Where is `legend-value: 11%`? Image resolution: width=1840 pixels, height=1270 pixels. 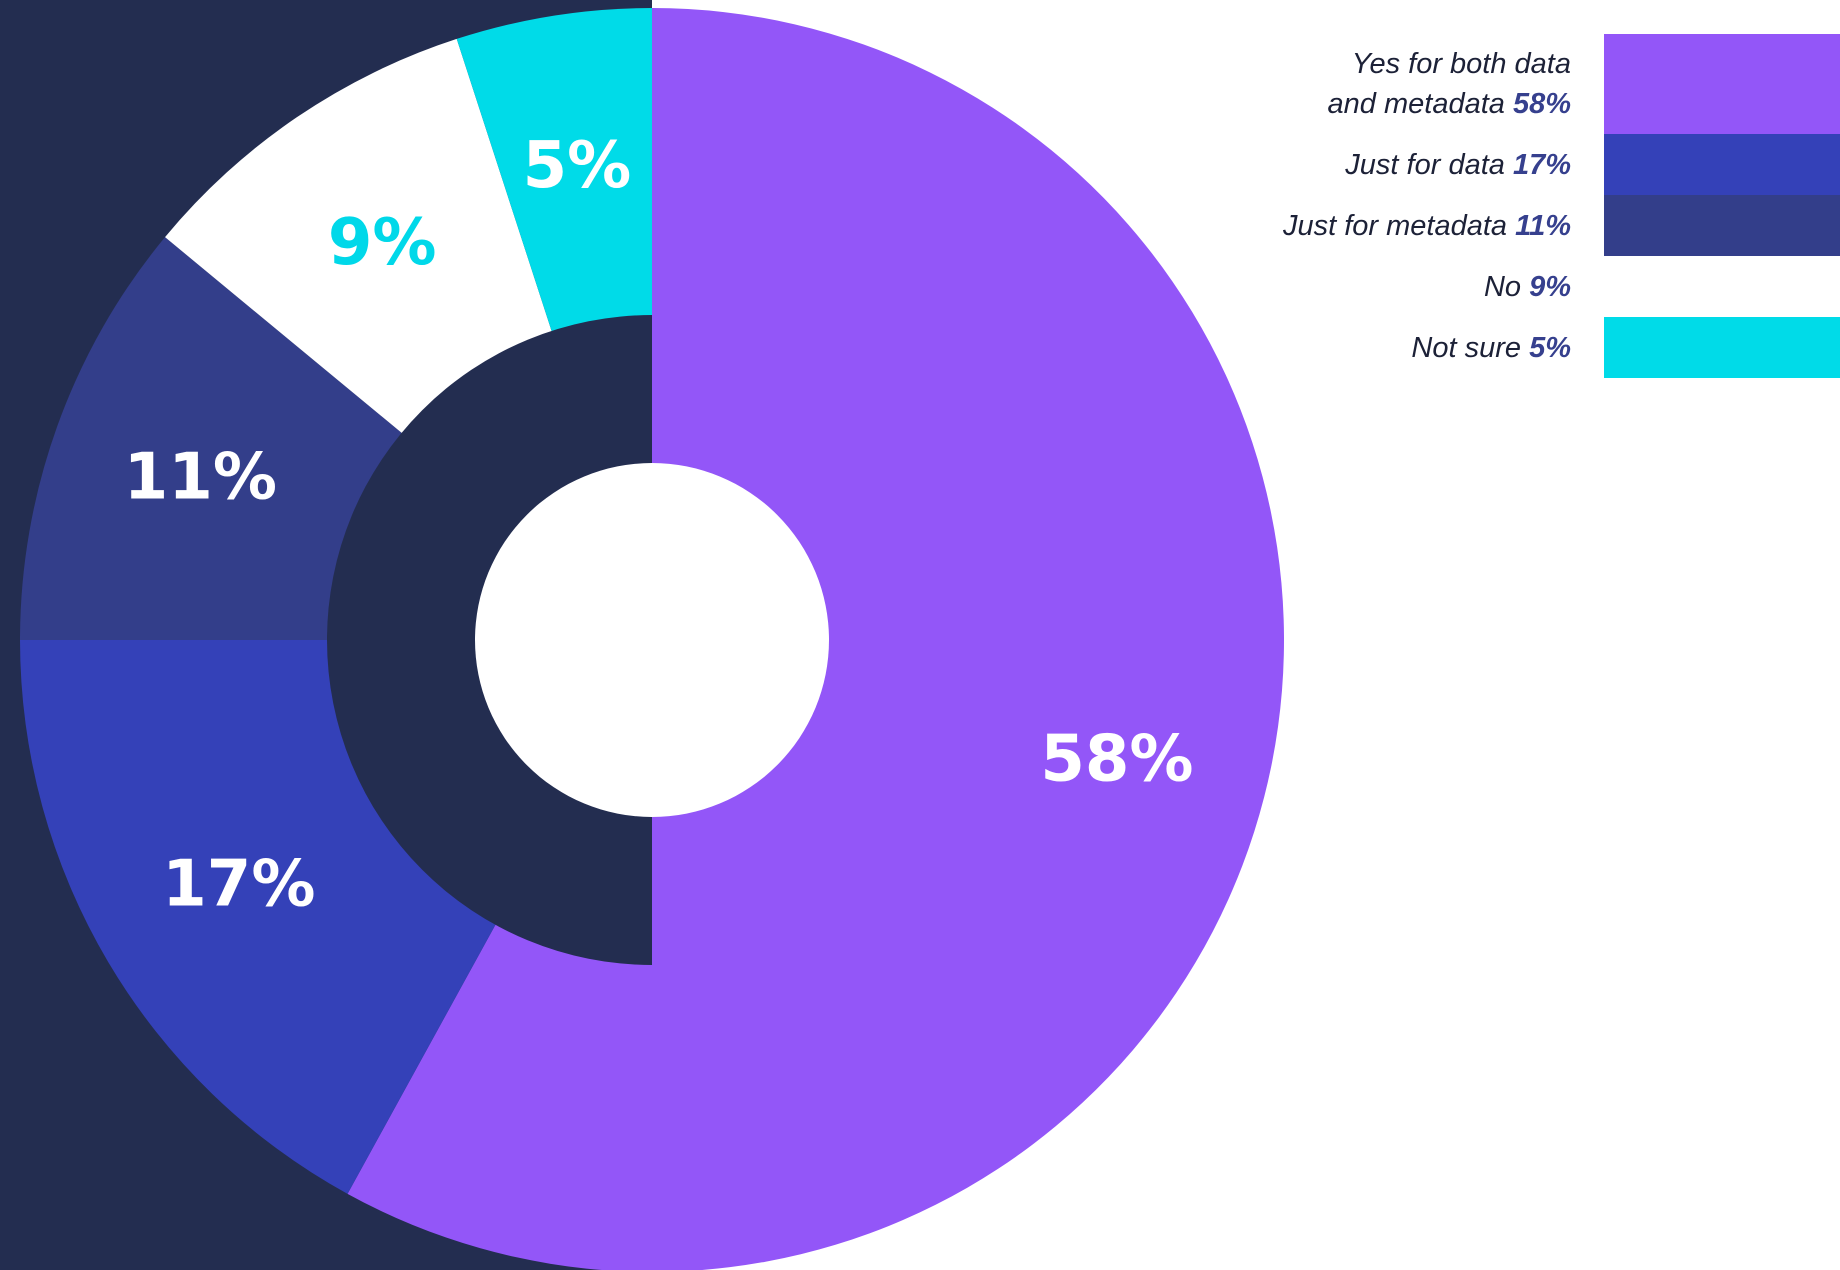
legend-value: 11% is located at coordinates (1543, 225).